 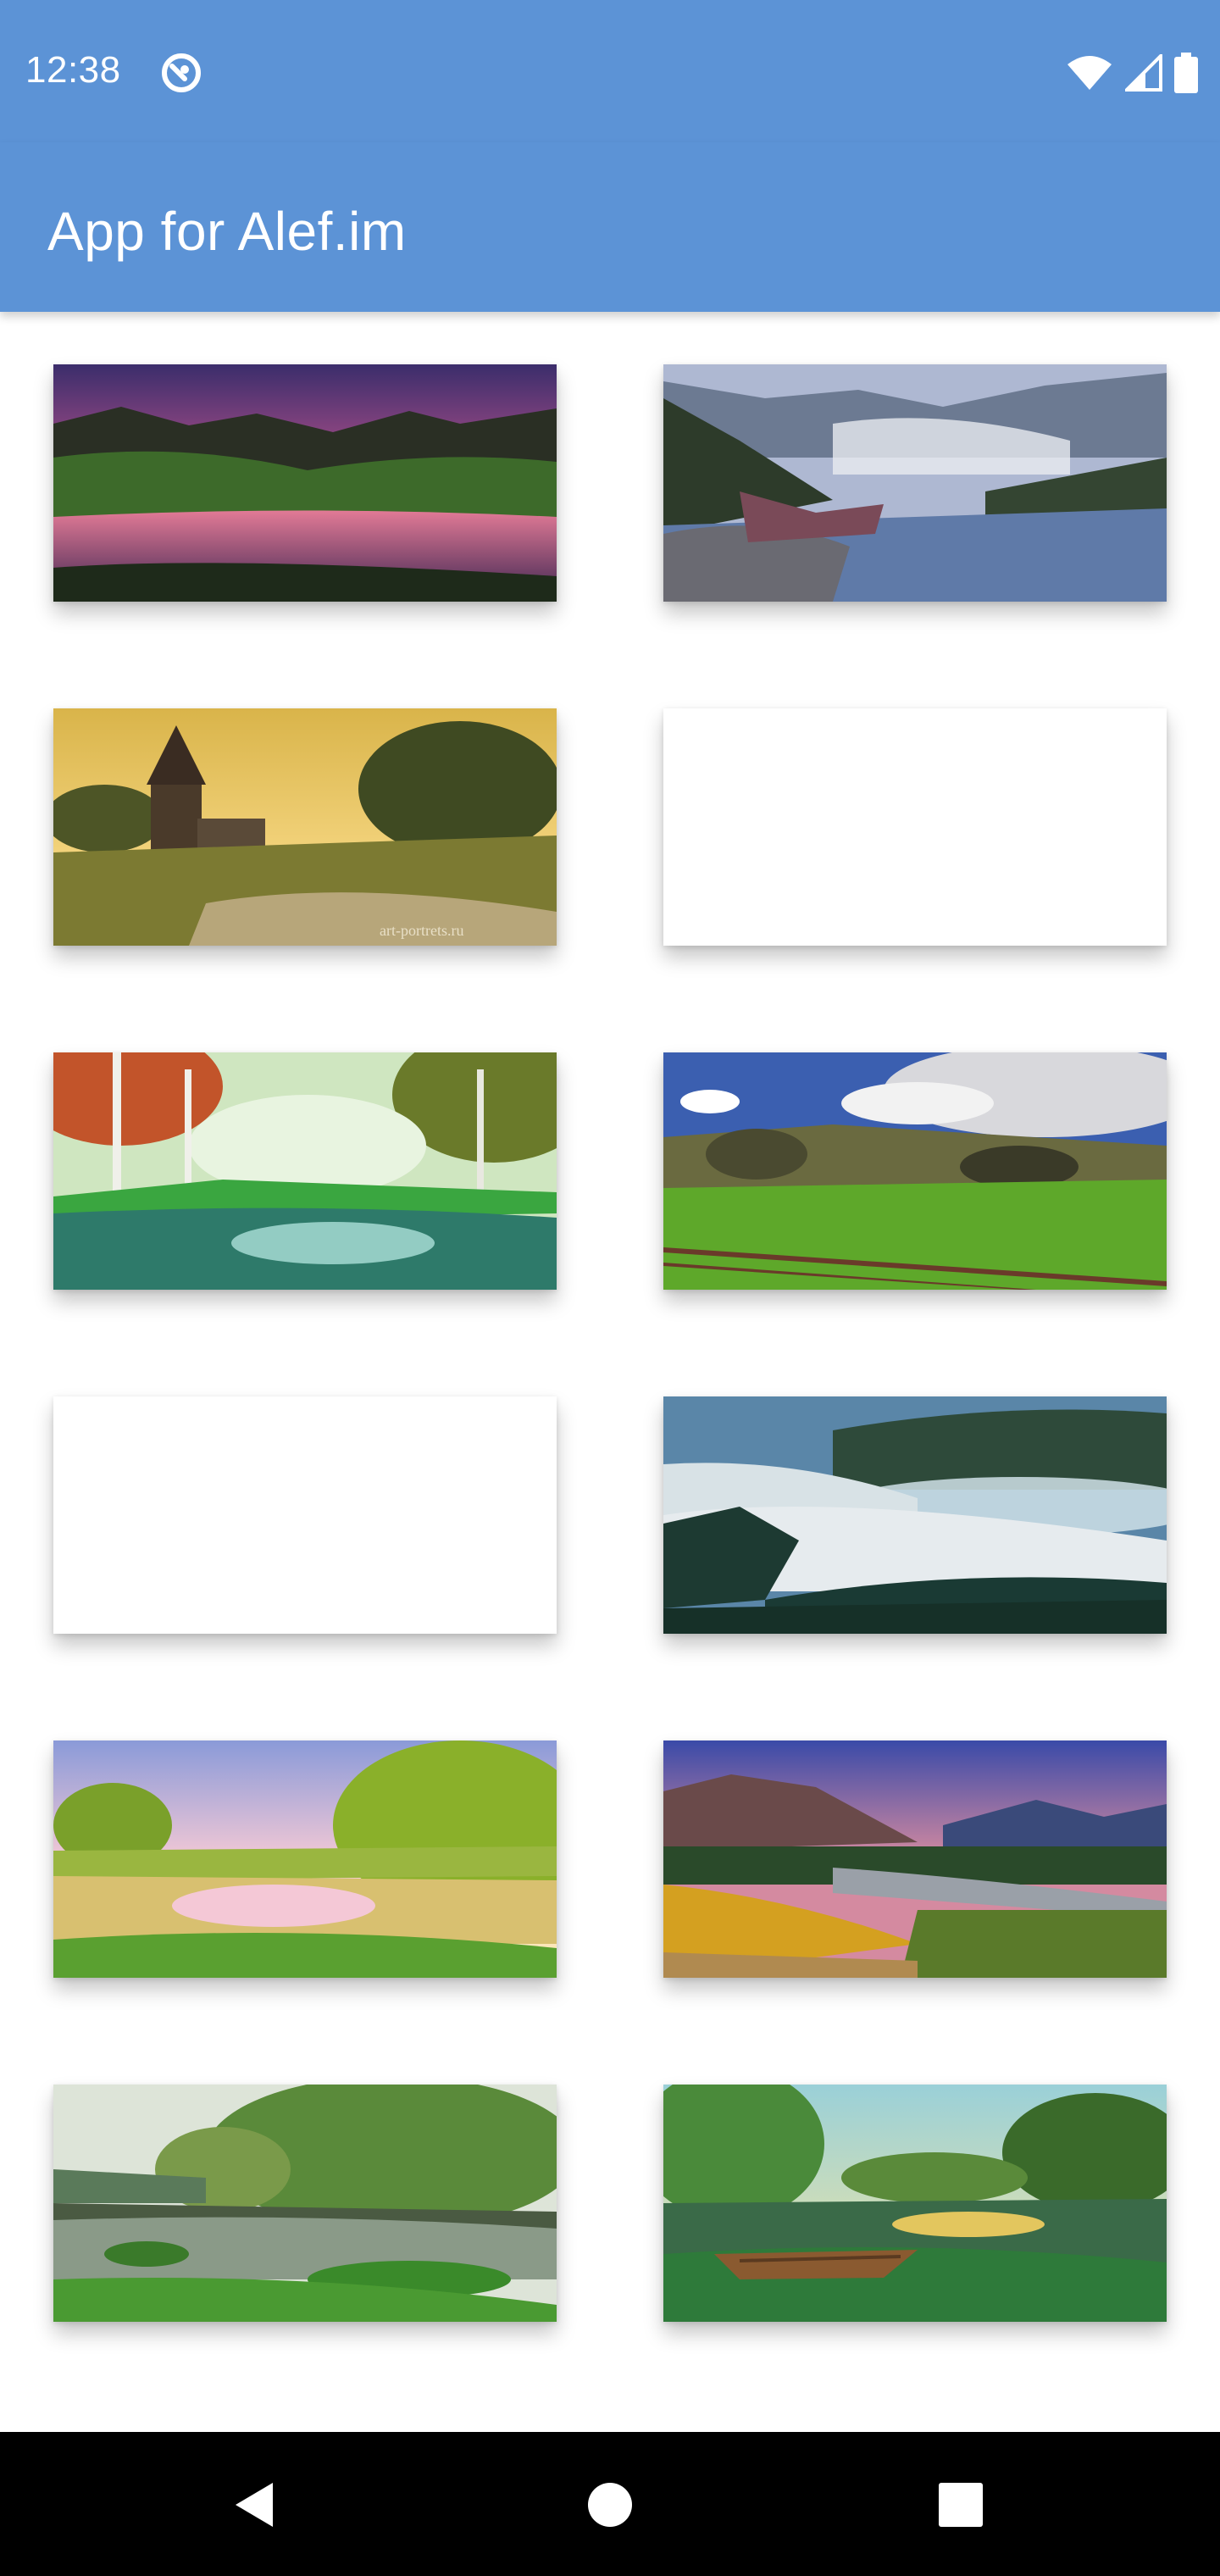 I want to click on app-title: App for Alef.im, so click(x=227, y=231).